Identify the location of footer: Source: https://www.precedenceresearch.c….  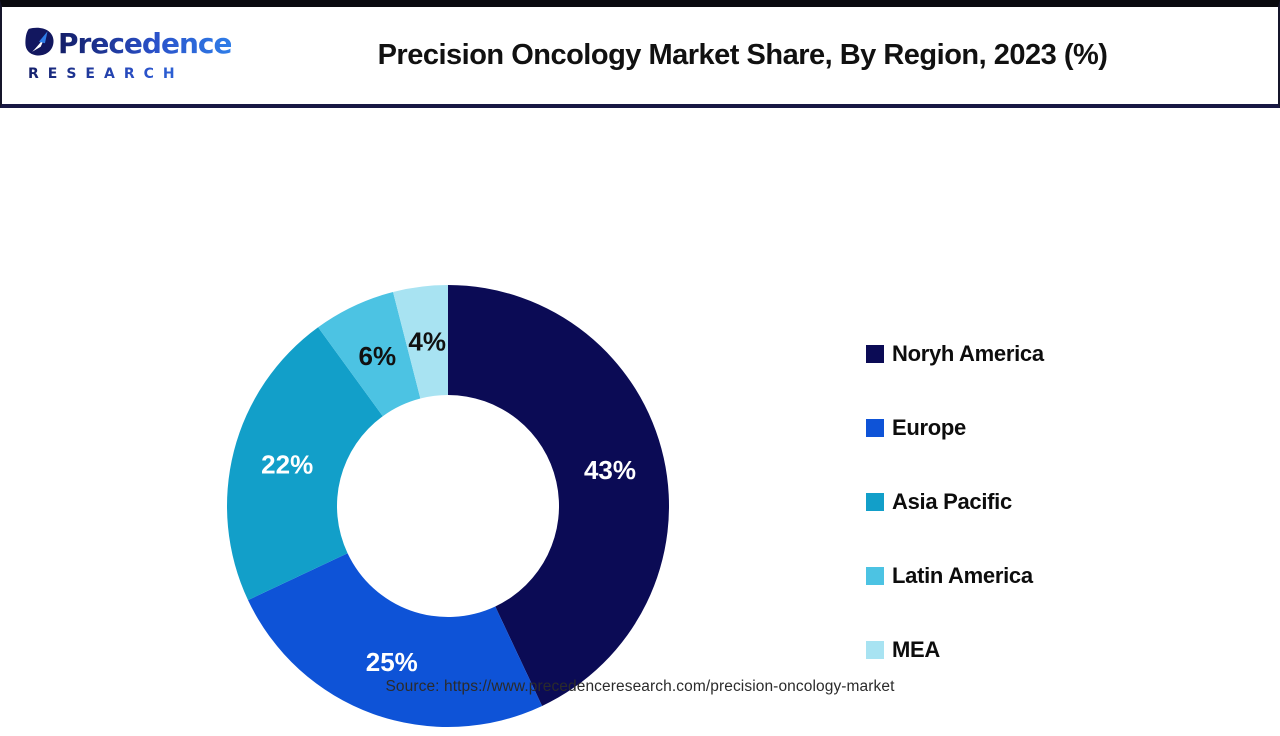
(640, 687).